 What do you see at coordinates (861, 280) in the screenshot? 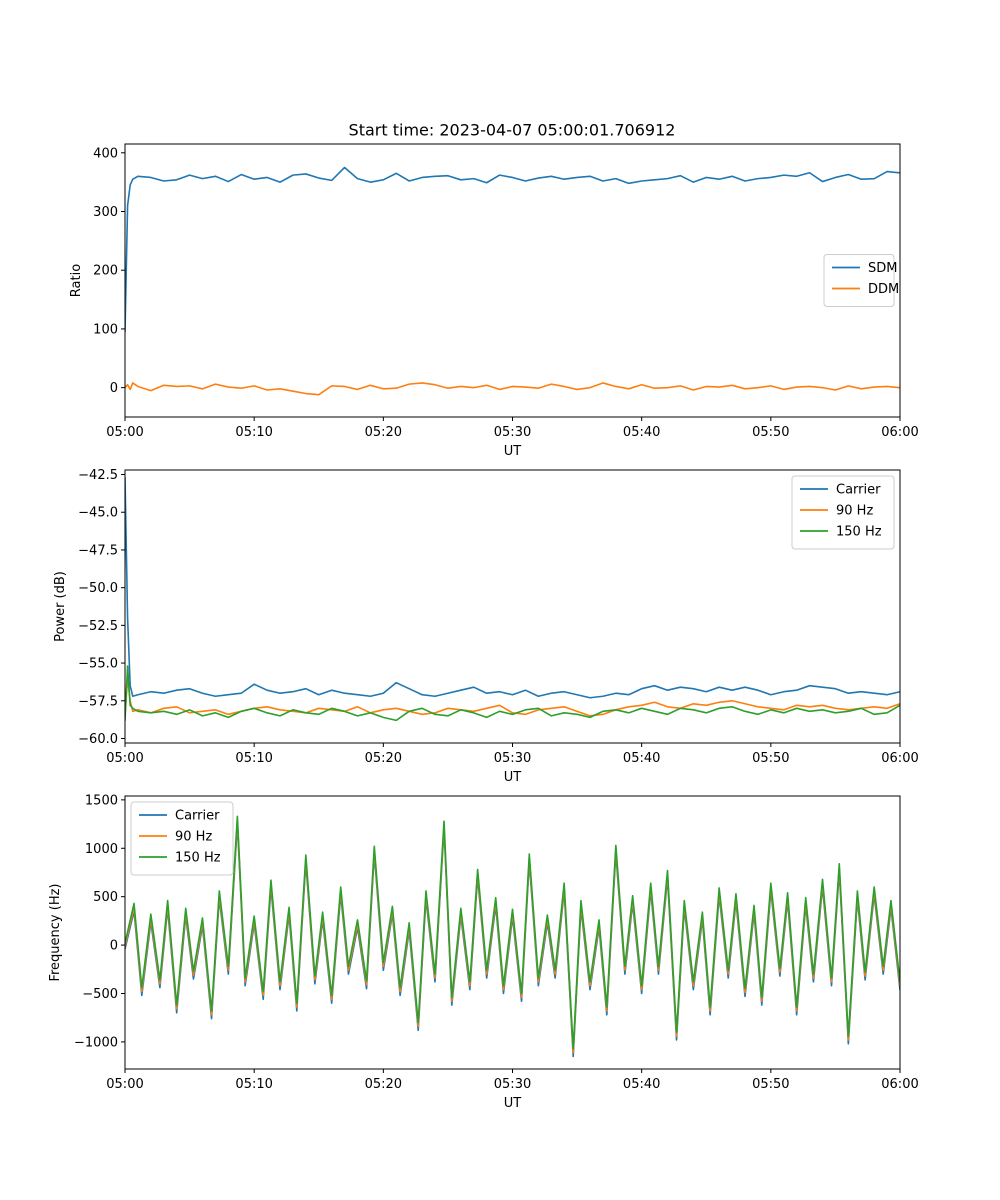
I see `legend: SDM DDM` at bounding box center [861, 280].